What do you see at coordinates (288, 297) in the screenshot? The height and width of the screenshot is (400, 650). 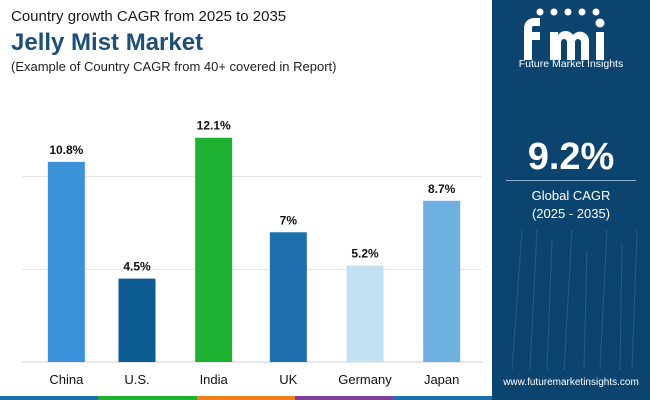 I see `bar-uk` at bounding box center [288, 297].